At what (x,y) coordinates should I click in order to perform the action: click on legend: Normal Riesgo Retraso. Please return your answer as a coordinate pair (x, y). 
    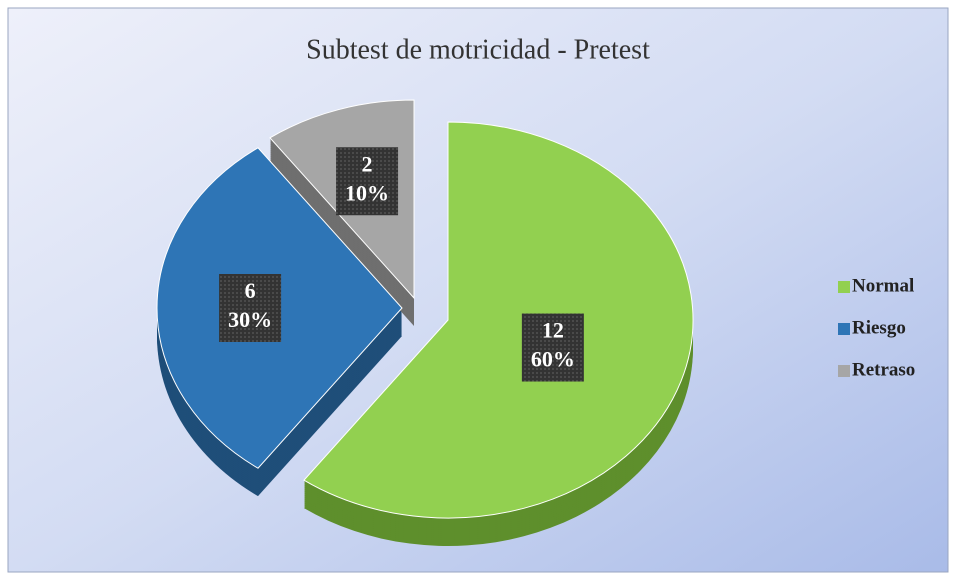
    Looking at the image, I should click on (876, 327).